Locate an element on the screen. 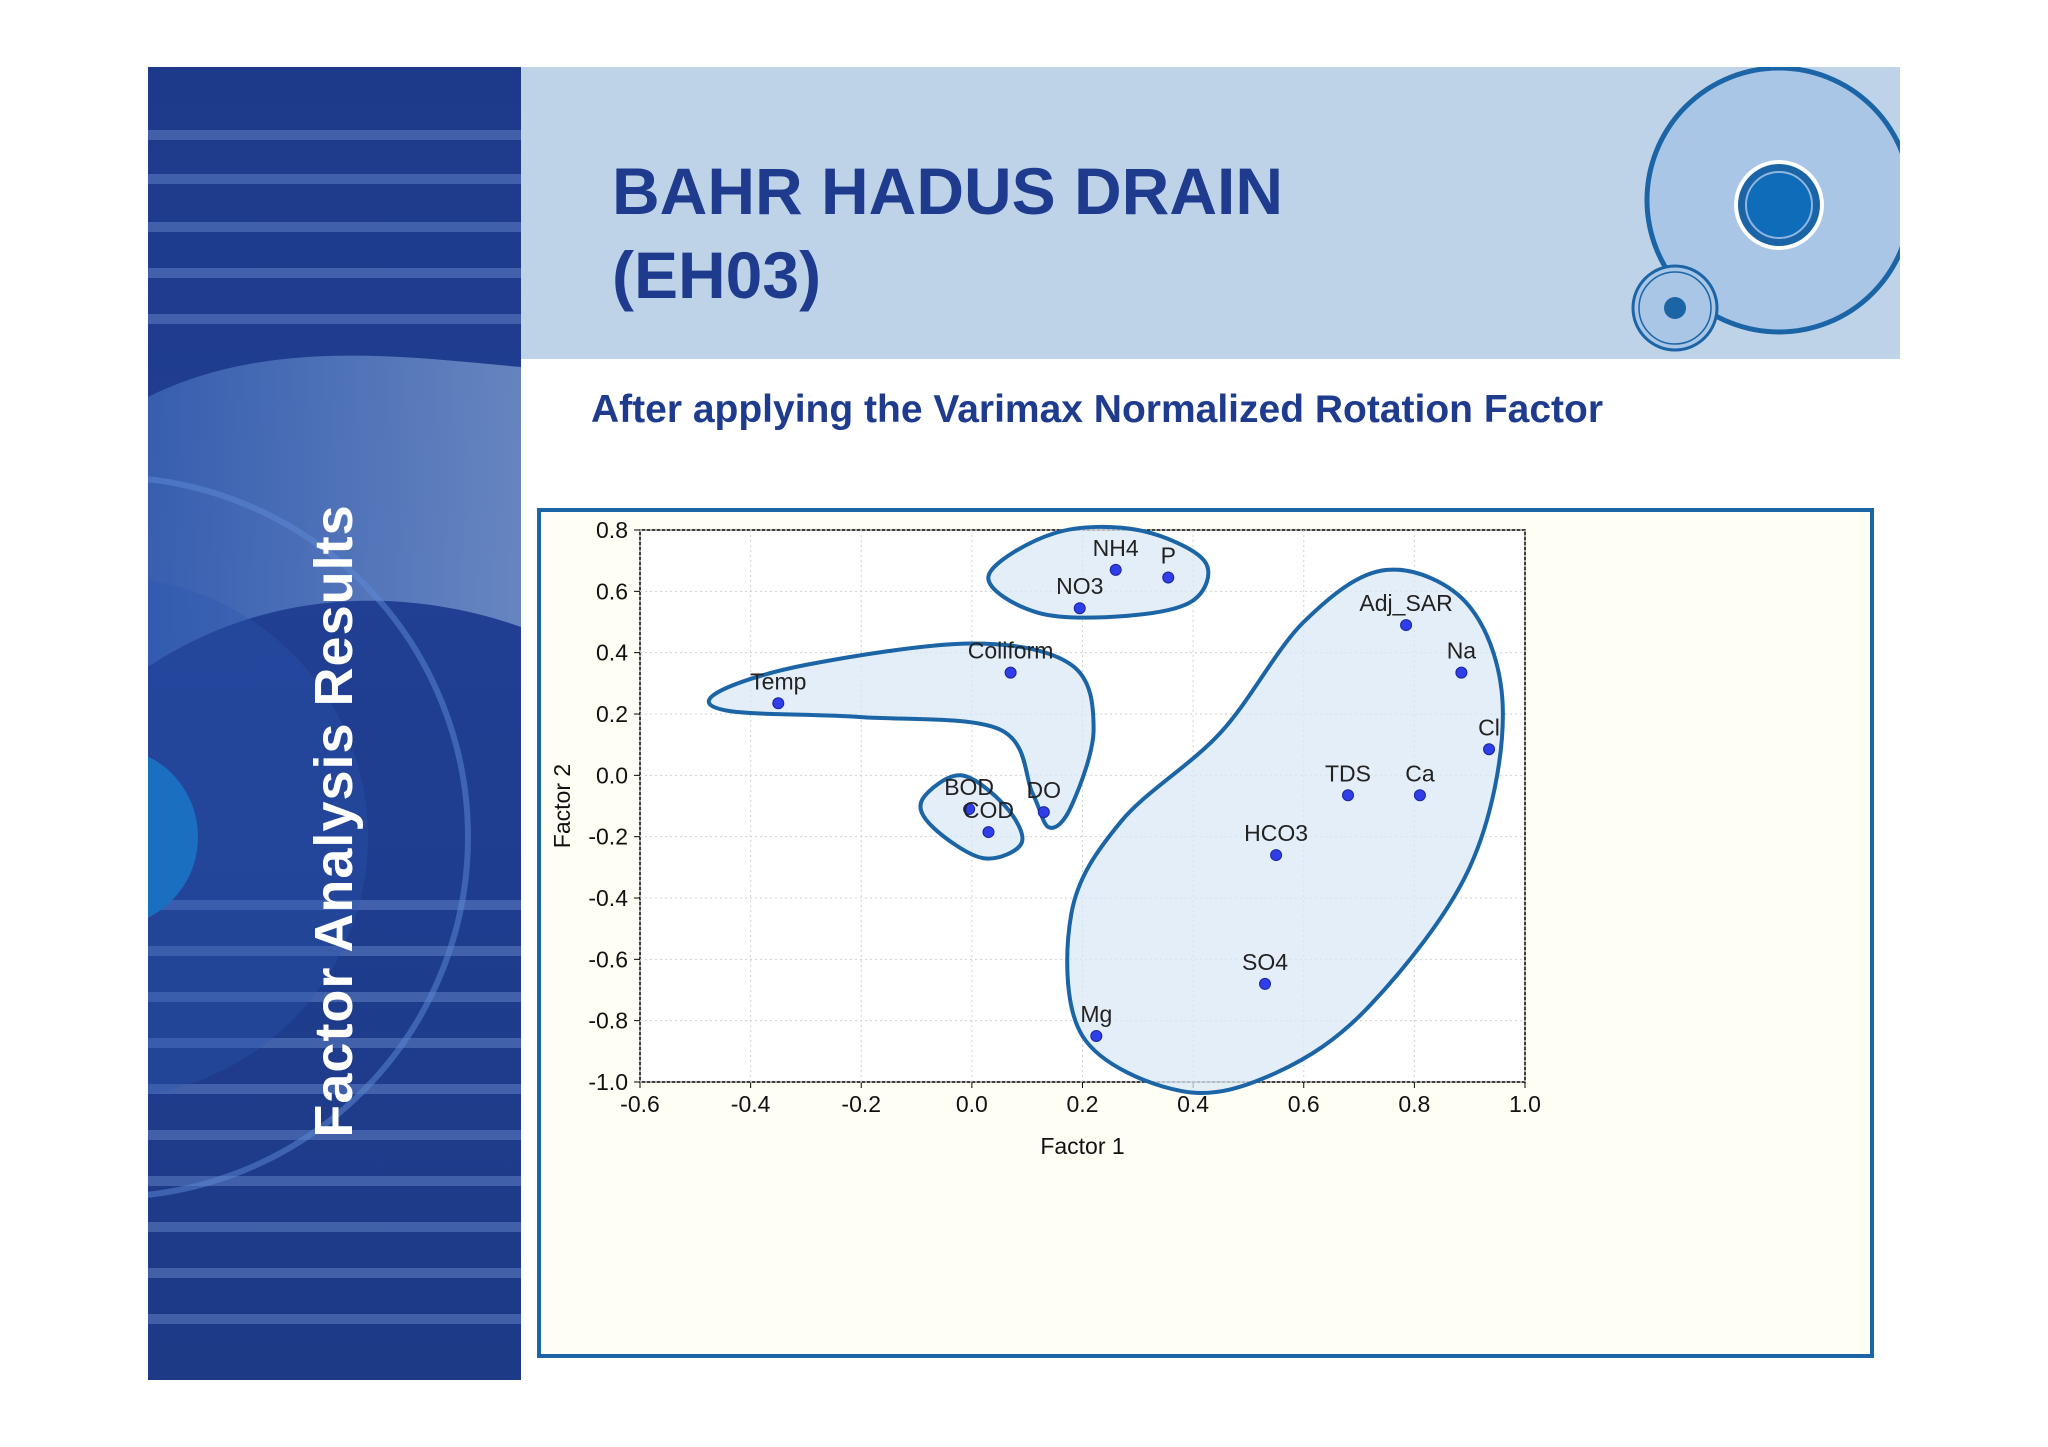  point-label: P is located at coordinates (1168, 556).